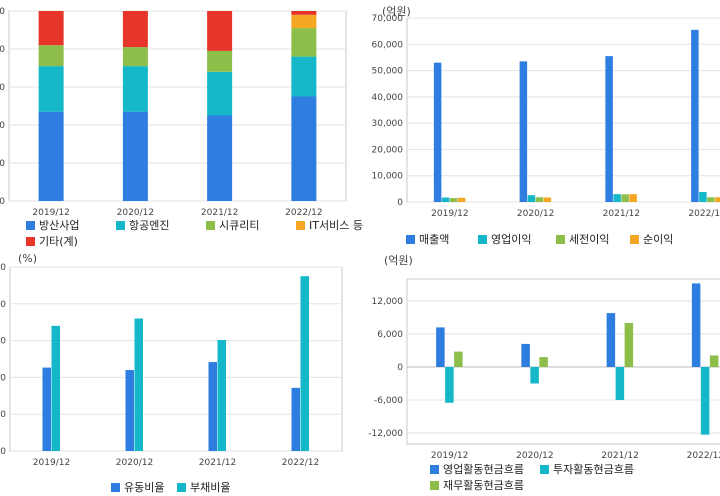 The width and height of the screenshot is (720, 496). I want to click on legend-label: 영업이익, so click(511, 239).